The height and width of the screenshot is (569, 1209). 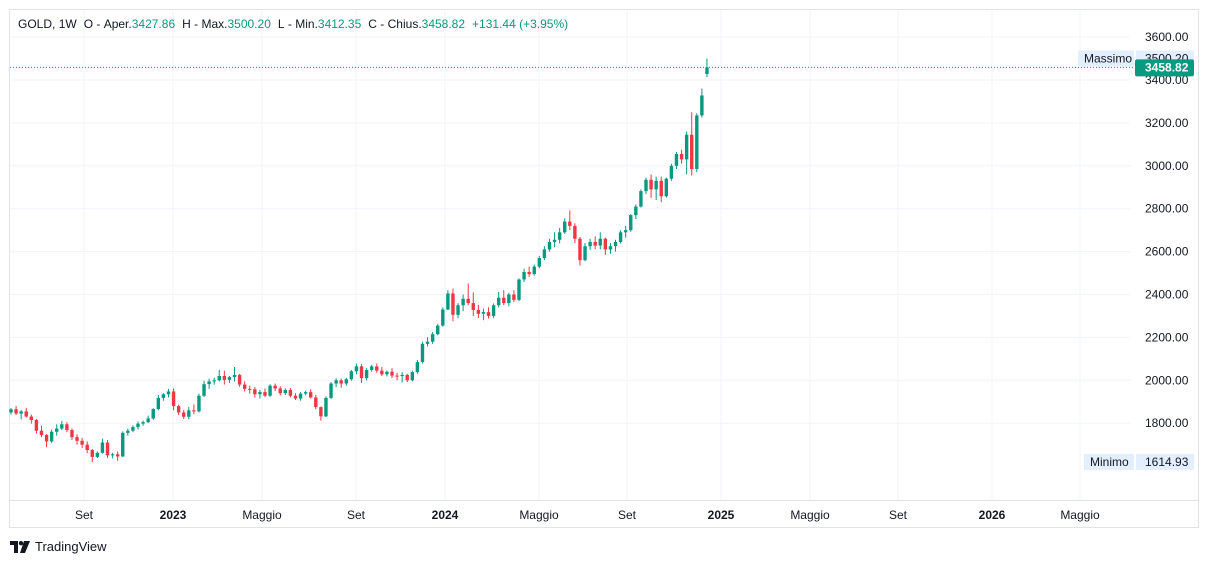 What do you see at coordinates (67, 24) in the screenshot?
I see `legend-interval: 1W` at bounding box center [67, 24].